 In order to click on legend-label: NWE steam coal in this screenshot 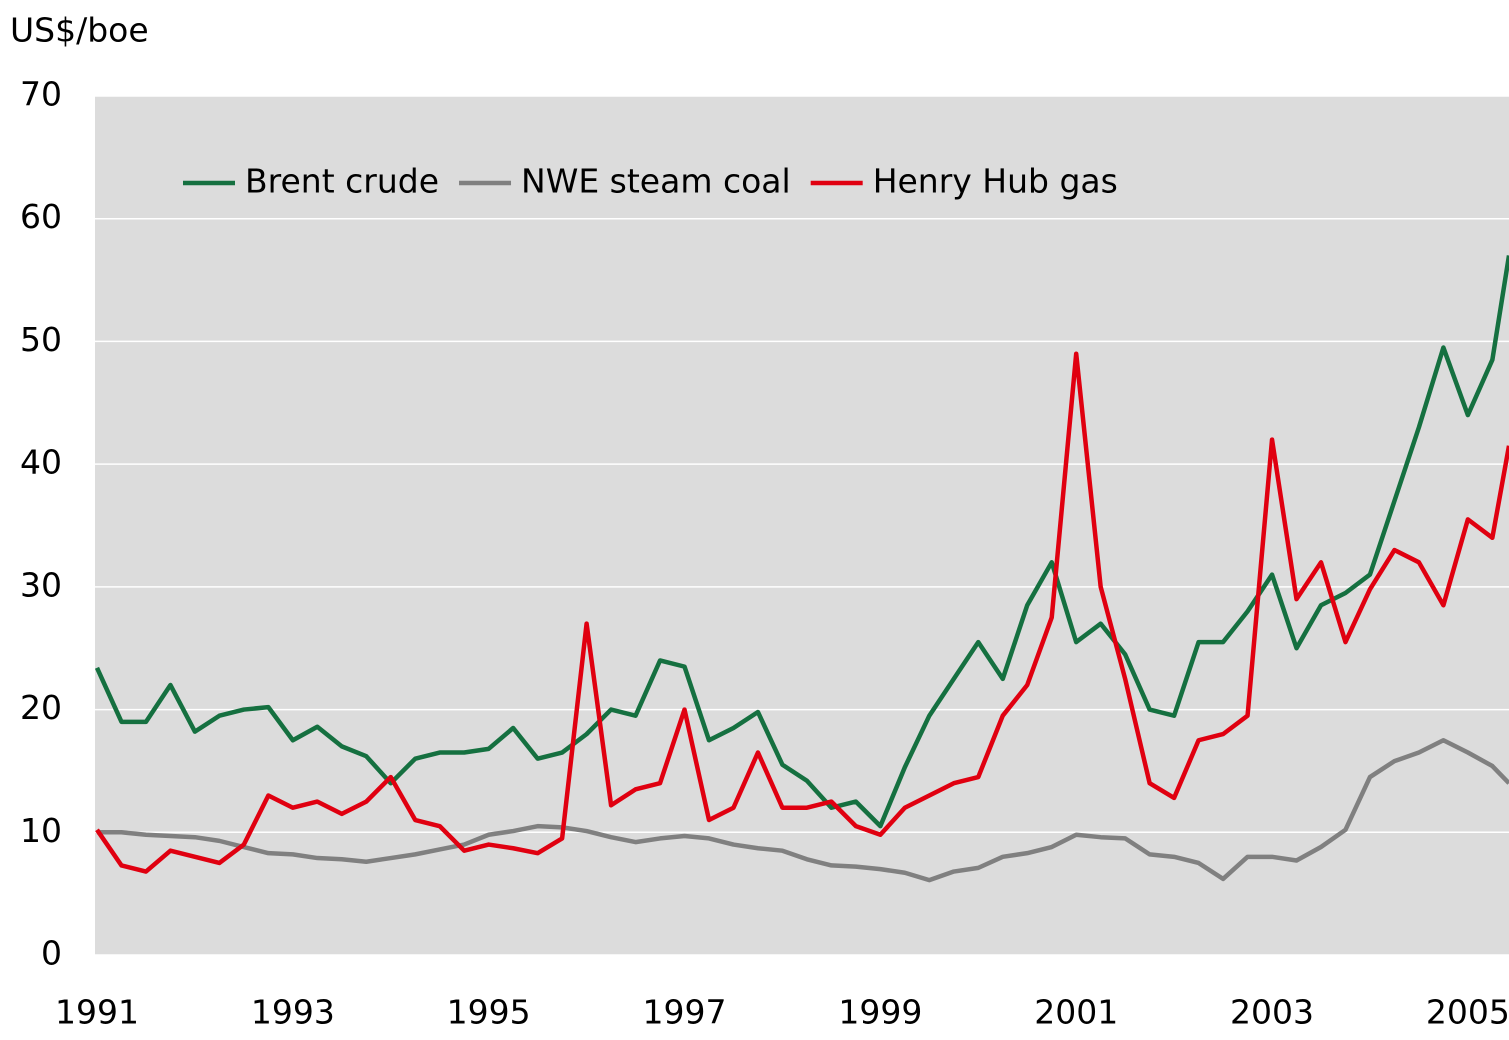, I will do `click(656, 181)`.